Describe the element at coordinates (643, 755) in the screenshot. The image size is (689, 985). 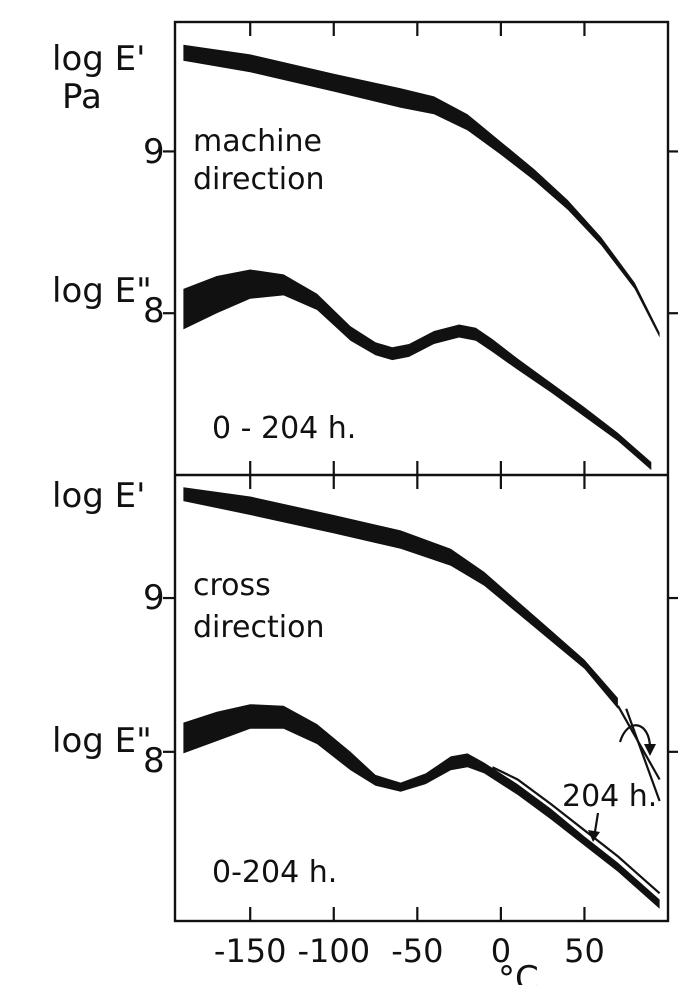
I see `series-line-log-e-204-h-b` at that location.